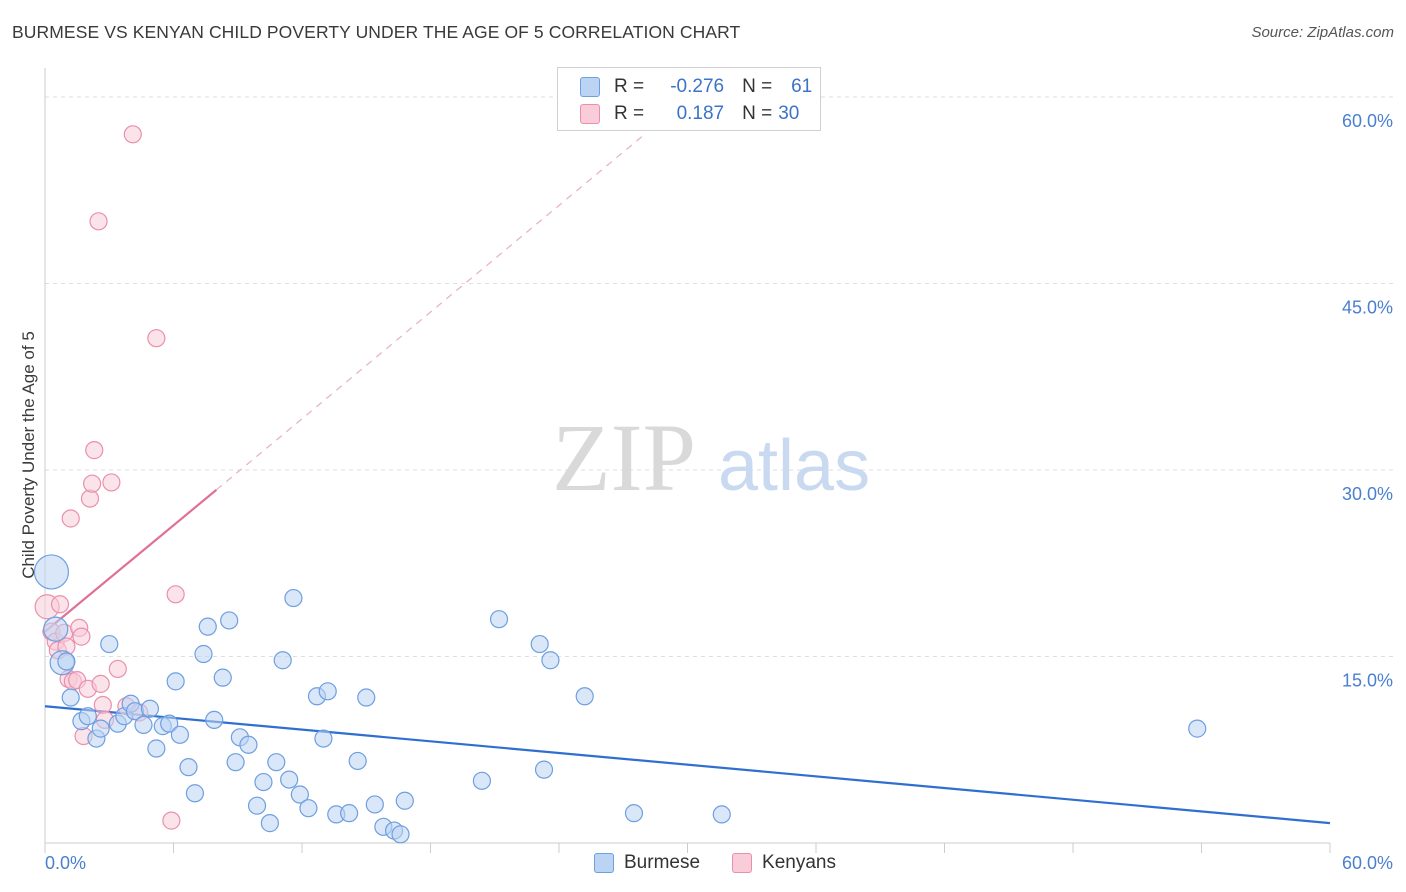  I want to click on legend-item-kenyans: Kenyans, so click(784, 863).